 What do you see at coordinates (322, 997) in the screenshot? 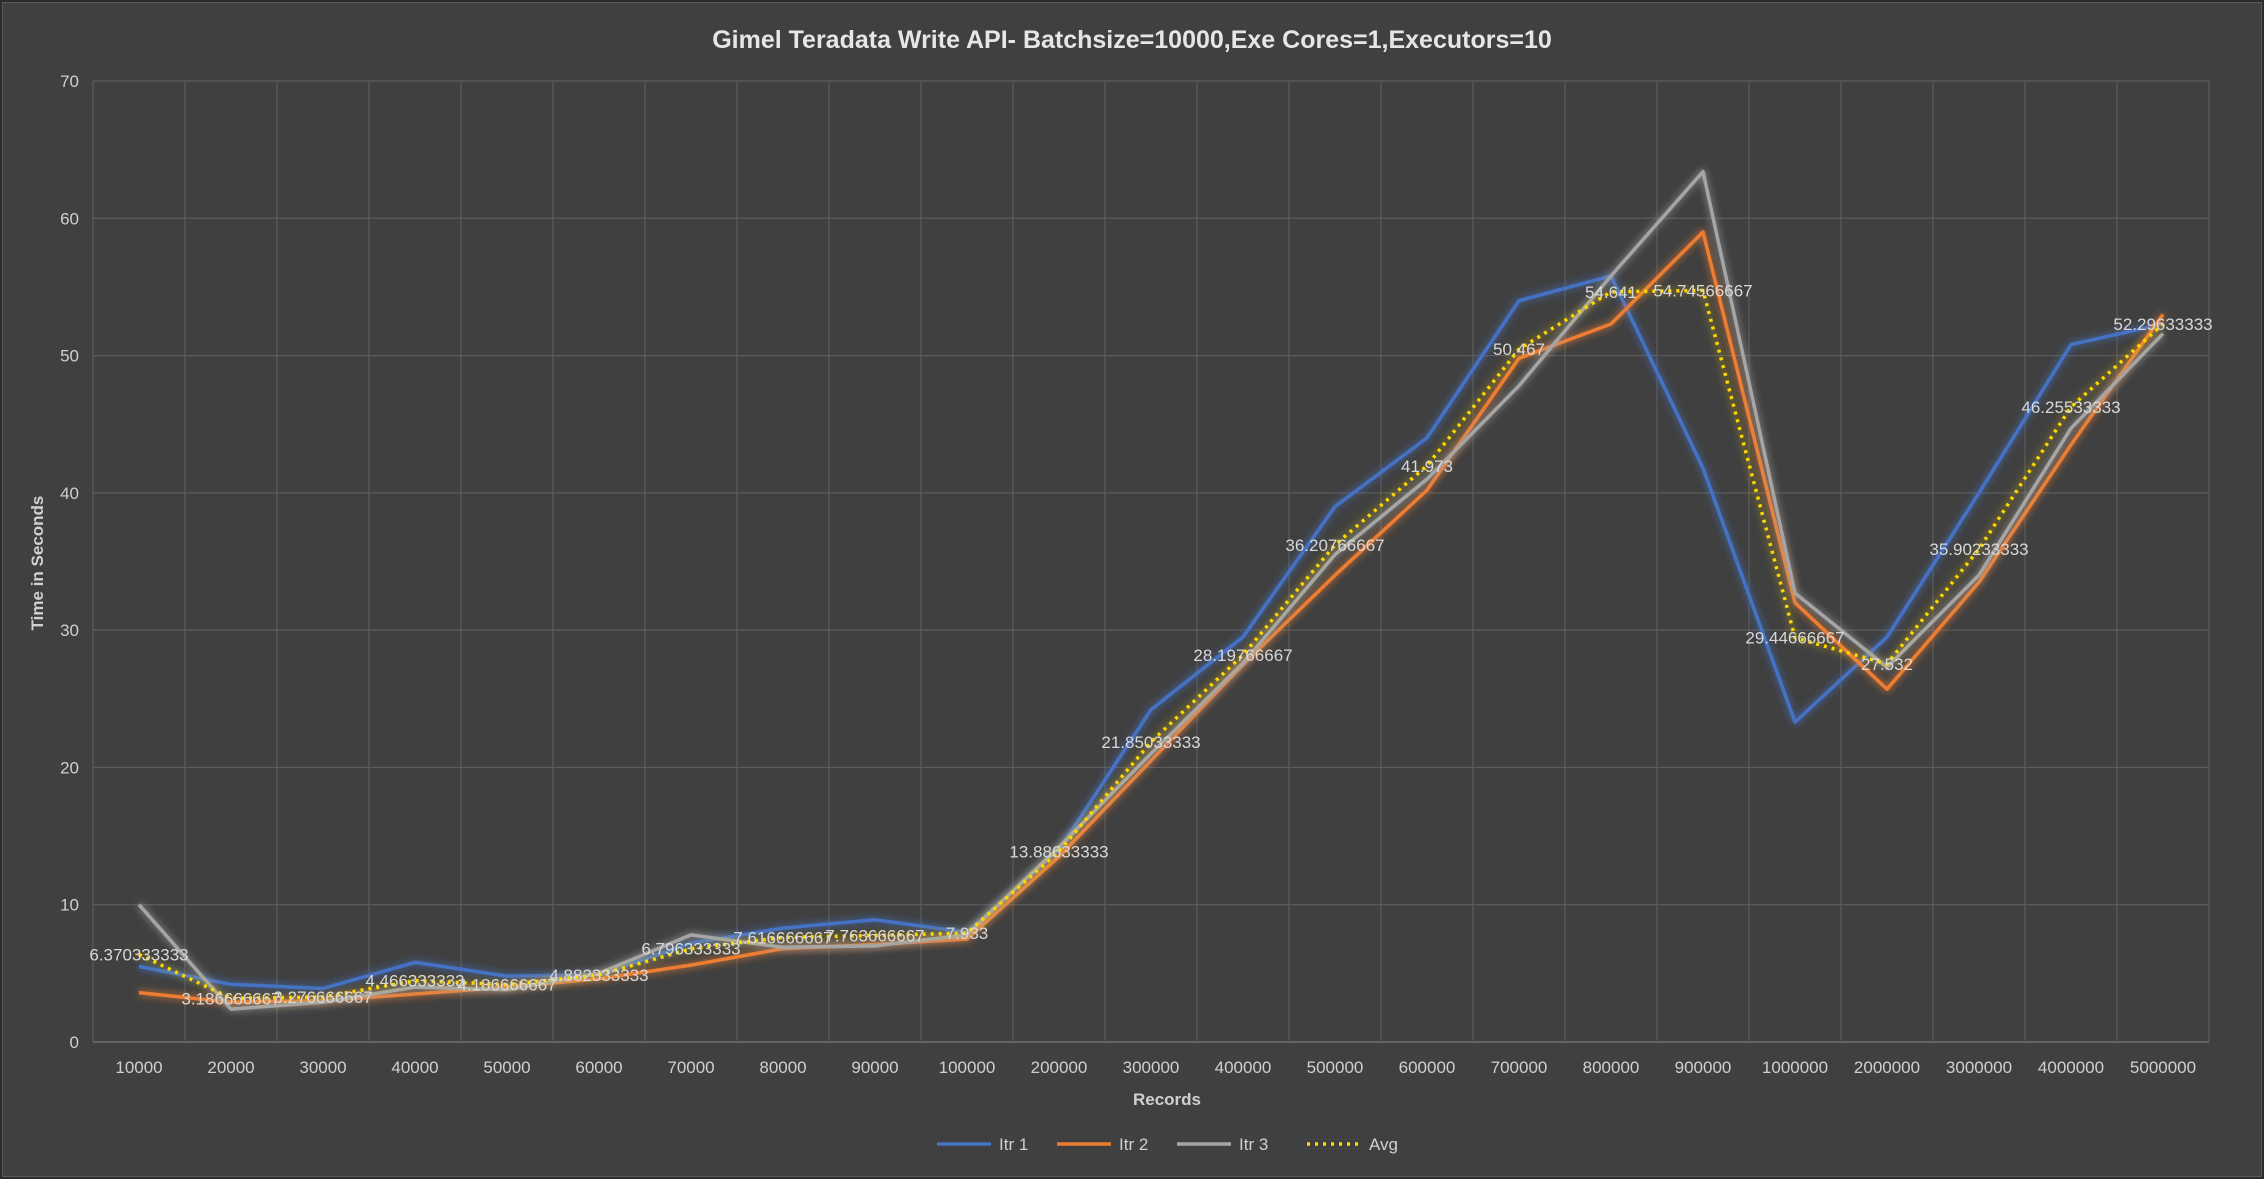
I see `data-label: 3.276666667` at bounding box center [322, 997].